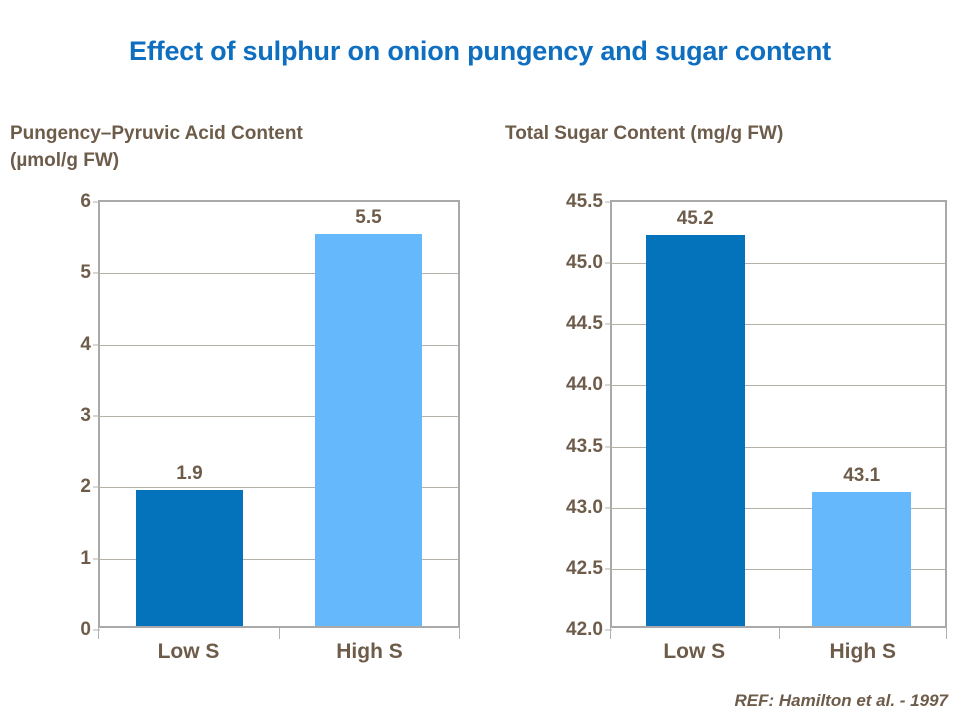  Describe the element at coordinates (862, 475) in the screenshot. I see `bar-value-label: 43.1` at that location.